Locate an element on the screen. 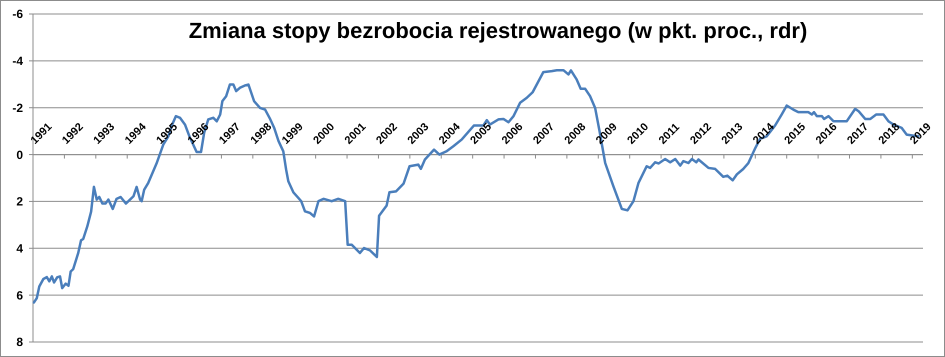 This screenshot has height=357, width=945. y-tick-label: -4 is located at coordinates (18, 61).